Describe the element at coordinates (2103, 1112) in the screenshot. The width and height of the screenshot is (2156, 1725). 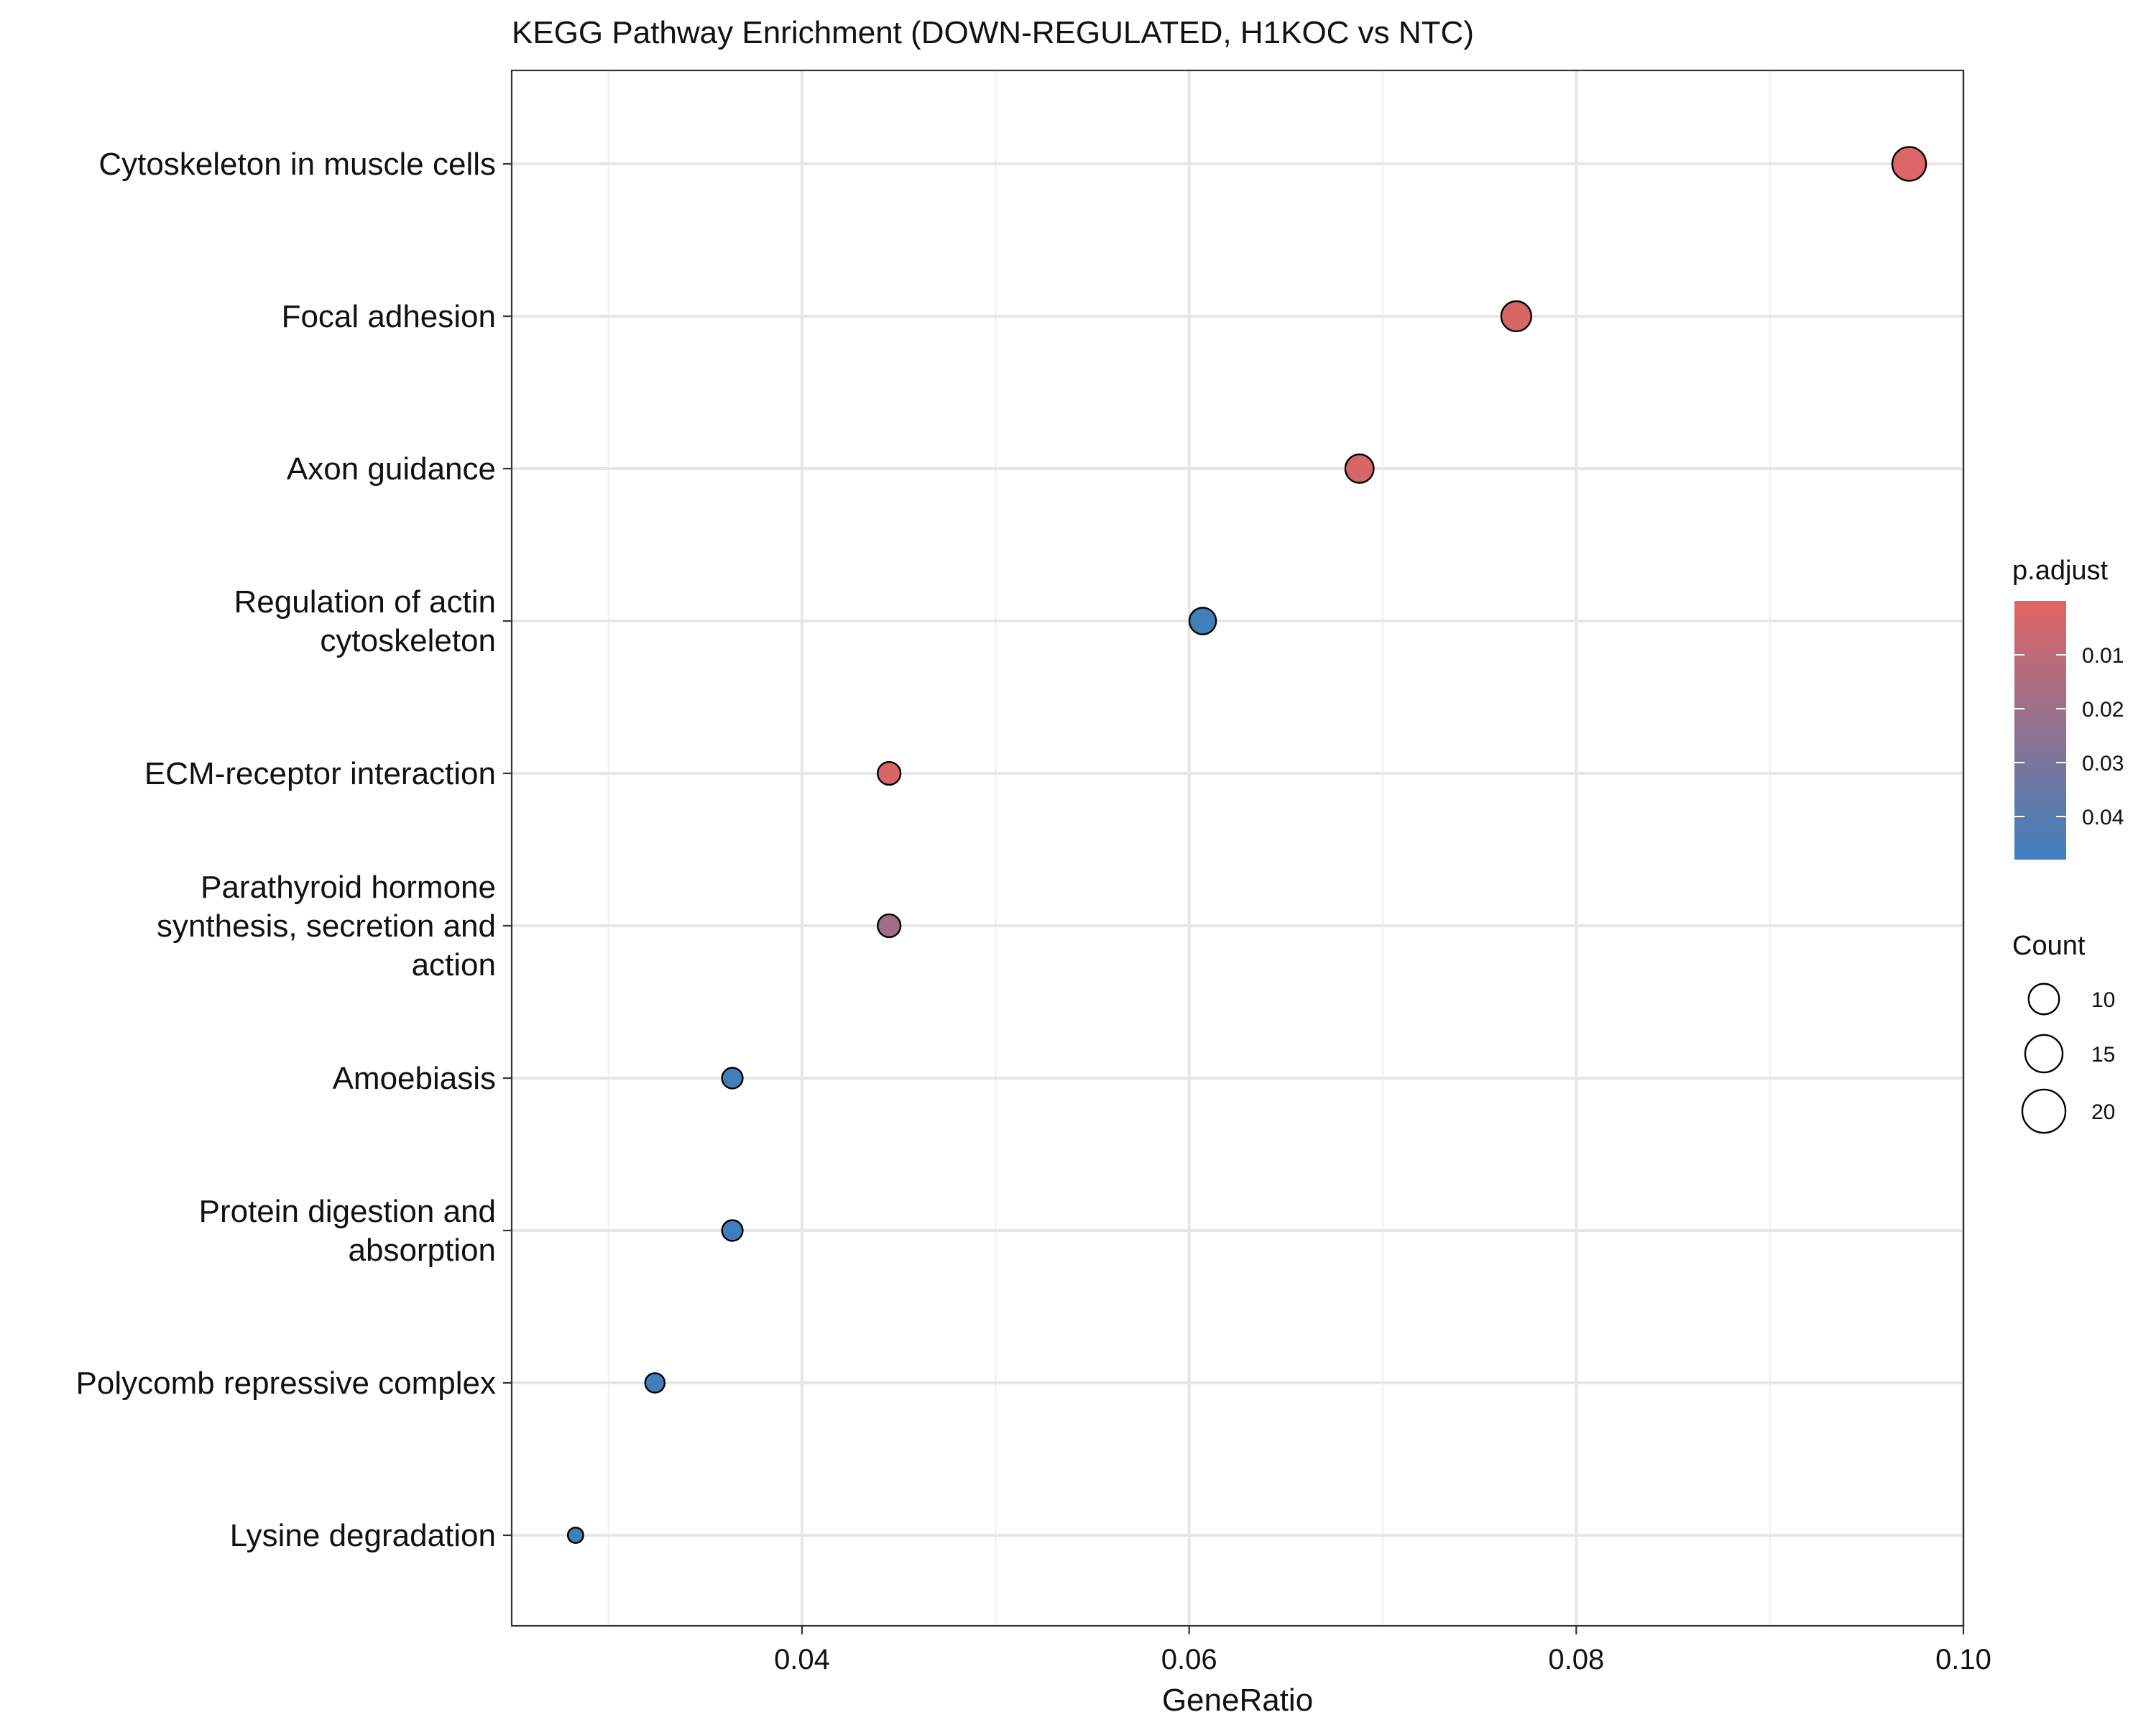
I see `count-legend-label: 20` at that location.